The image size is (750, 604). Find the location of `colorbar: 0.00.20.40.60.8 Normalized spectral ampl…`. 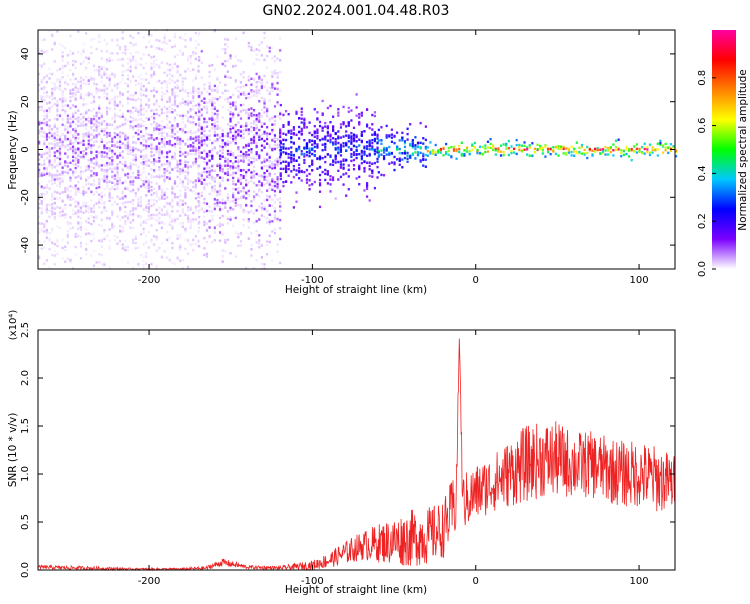

colorbar: 0.00.20.40.60.8 Normalized spectral ampl… is located at coordinates (723, 153).